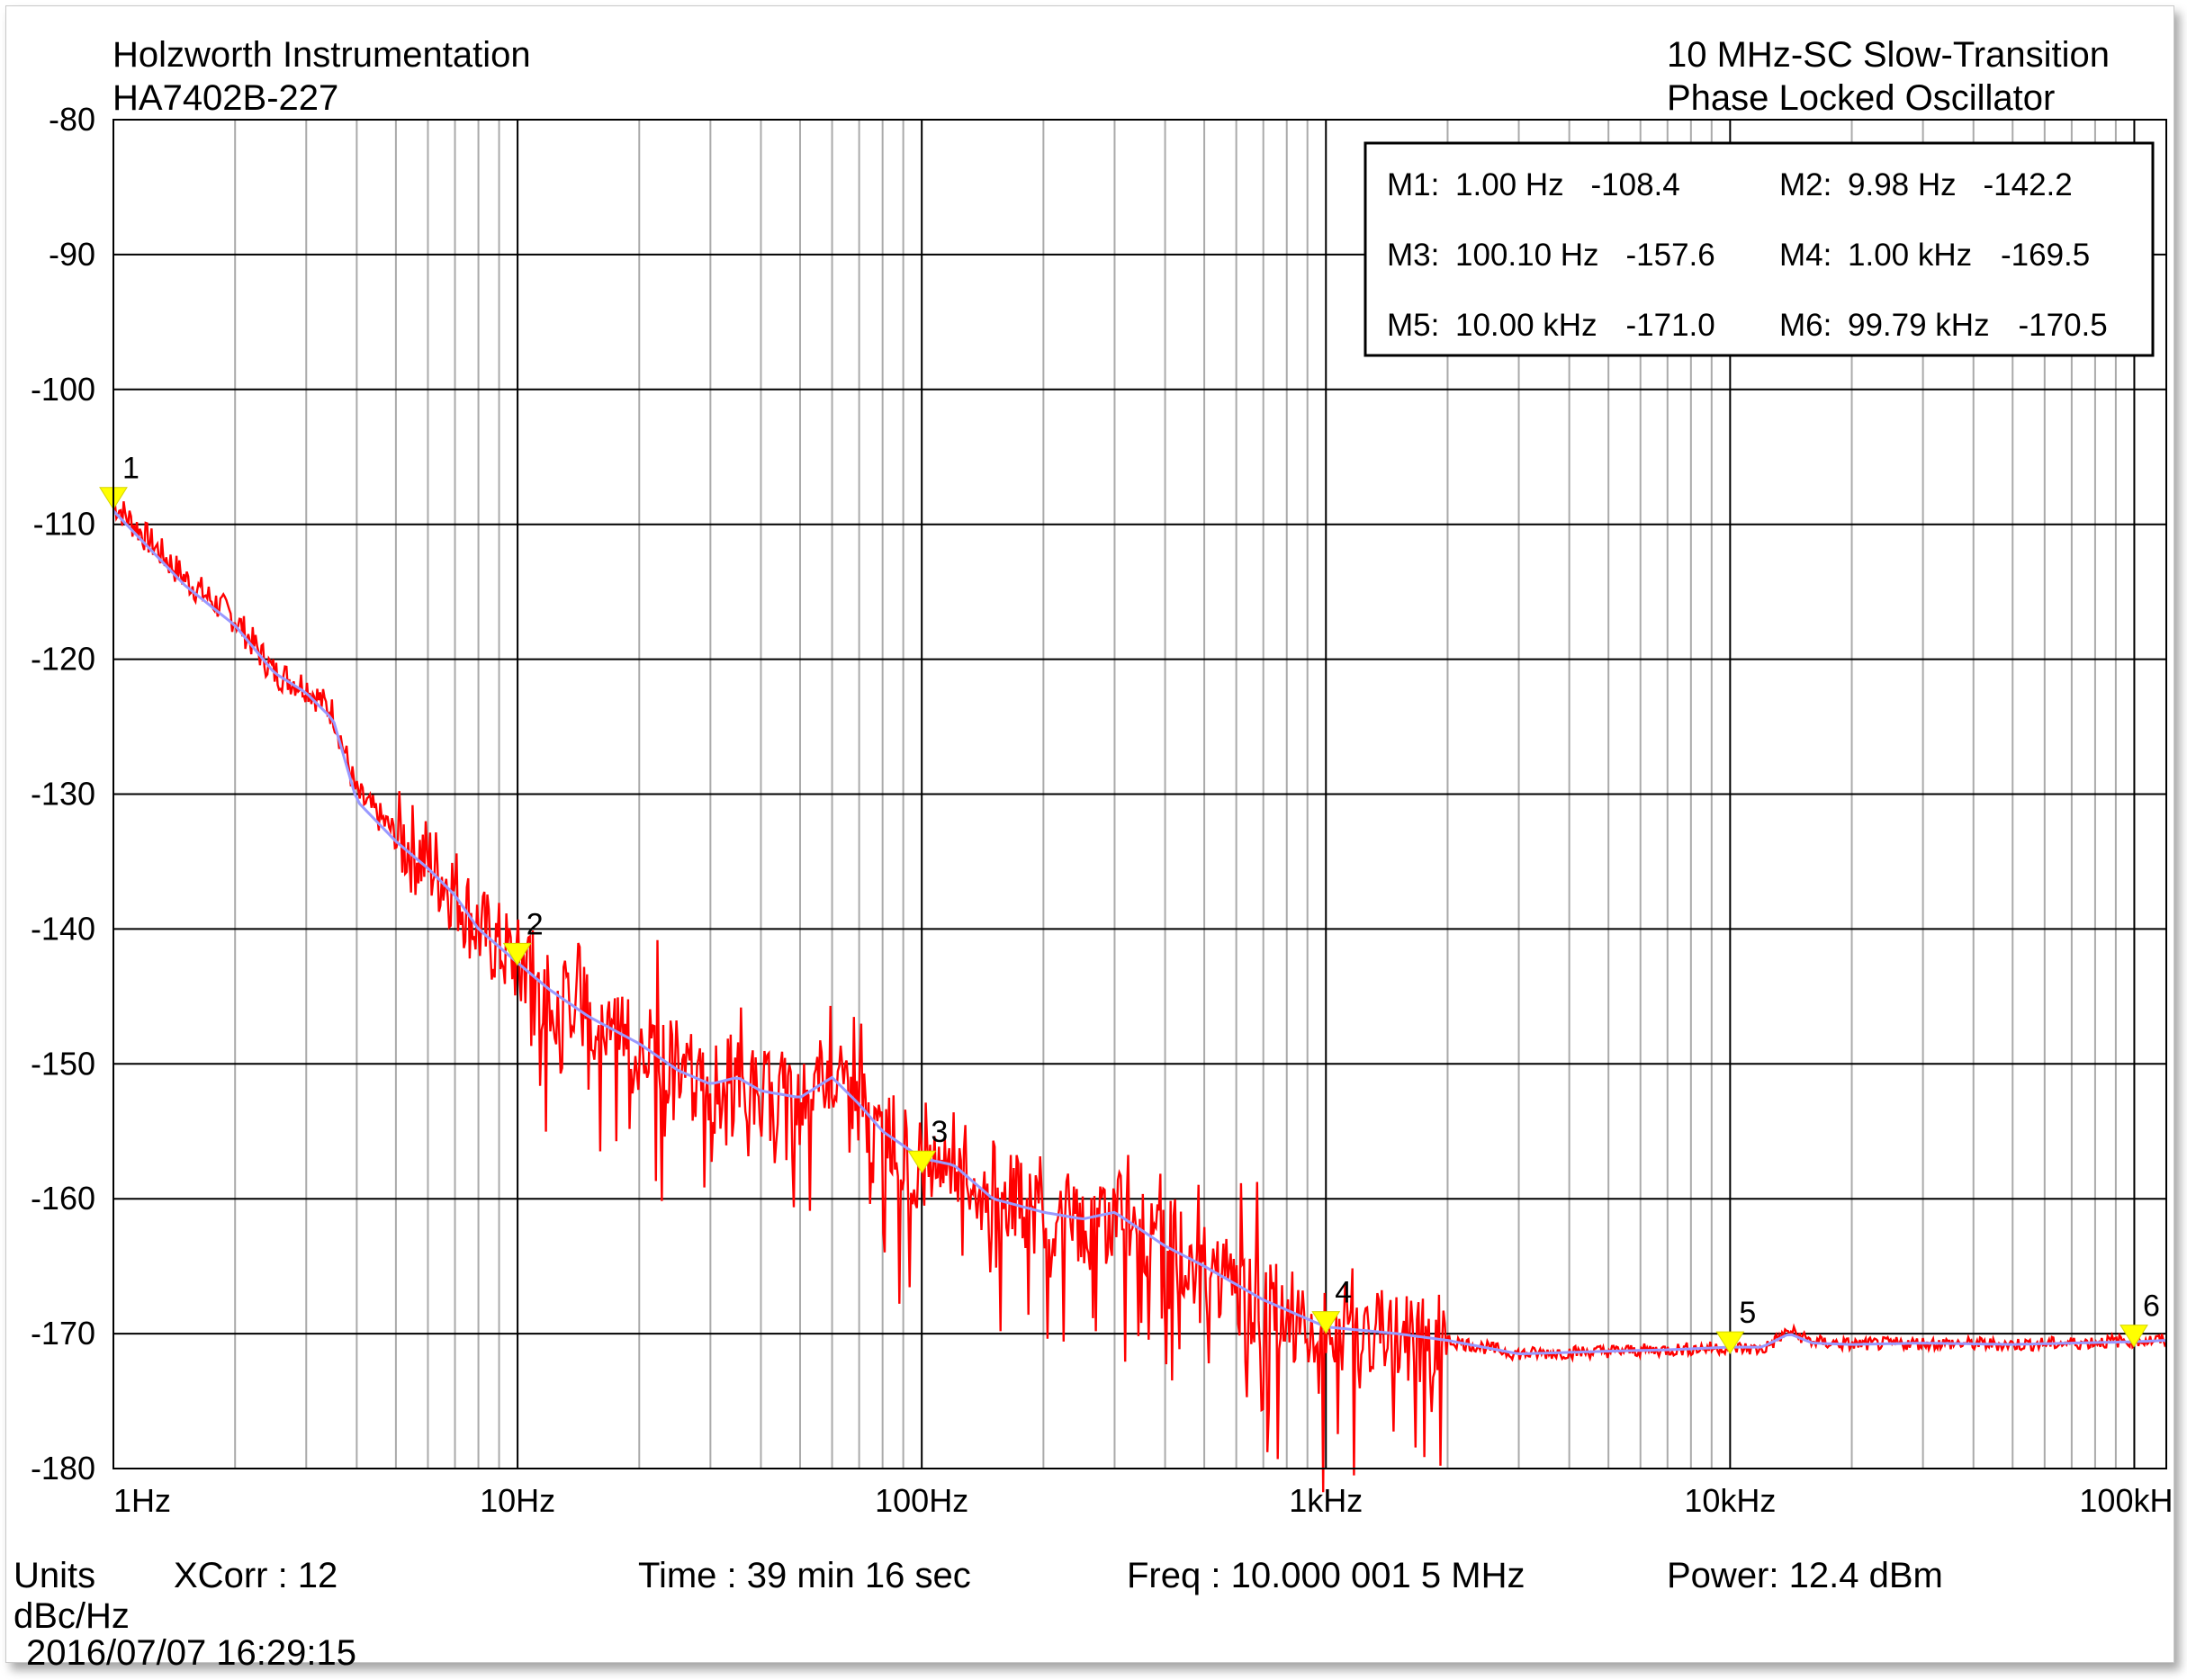  I want to click on x-tick-label: 10Hz, so click(517, 1500).